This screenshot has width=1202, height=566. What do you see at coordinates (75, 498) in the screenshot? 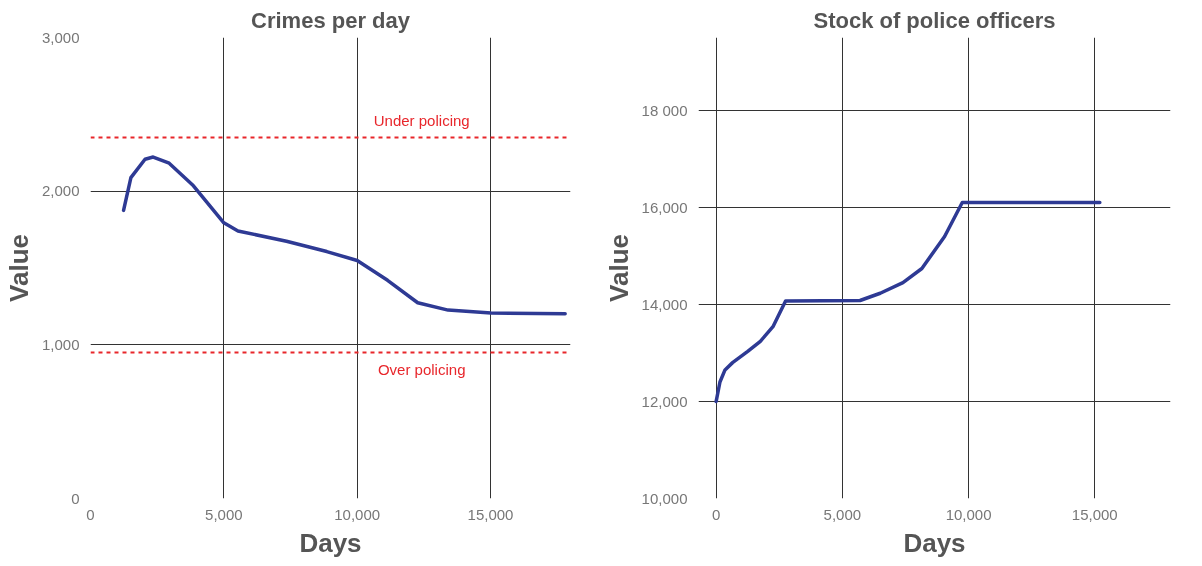
I see `y-tick-label: 0` at bounding box center [75, 498].